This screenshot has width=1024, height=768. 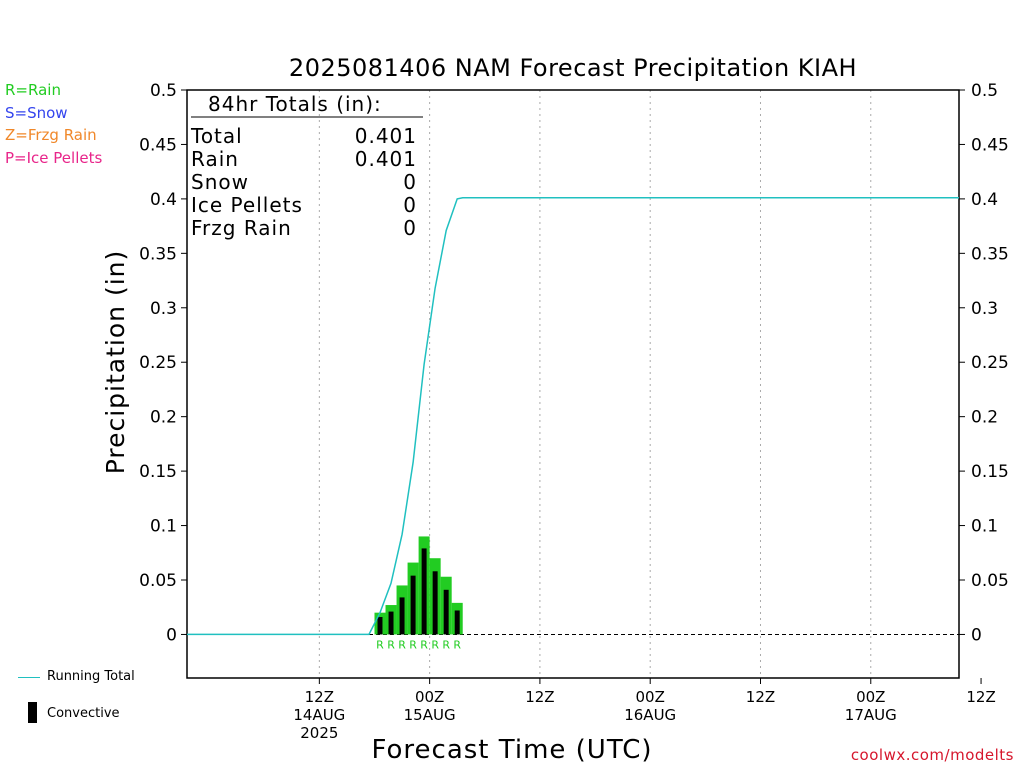 I want to click on x-tick-label-6-0: 12Z, so click(x=980, y=697).